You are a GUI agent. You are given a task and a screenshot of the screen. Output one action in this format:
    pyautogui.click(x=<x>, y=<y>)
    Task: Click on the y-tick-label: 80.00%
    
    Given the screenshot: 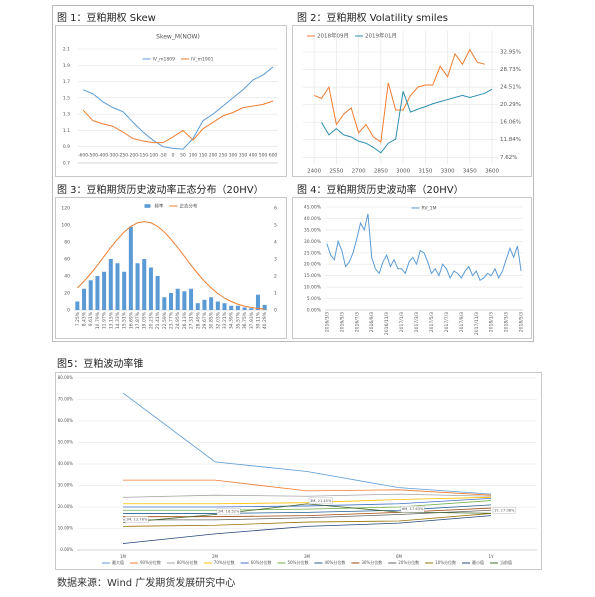 What is the action you would take?
    pyautogui.click(x=65, y=377)
    